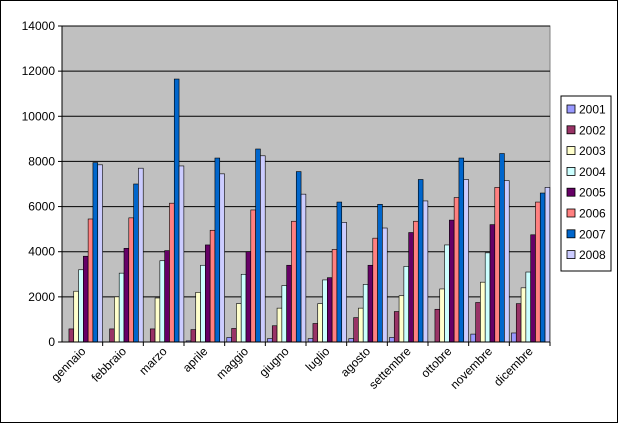  What do you see at coordinates (592, 255) in the screenshot?
I see `legend-label: 2008` at bounding box center [592, 255].